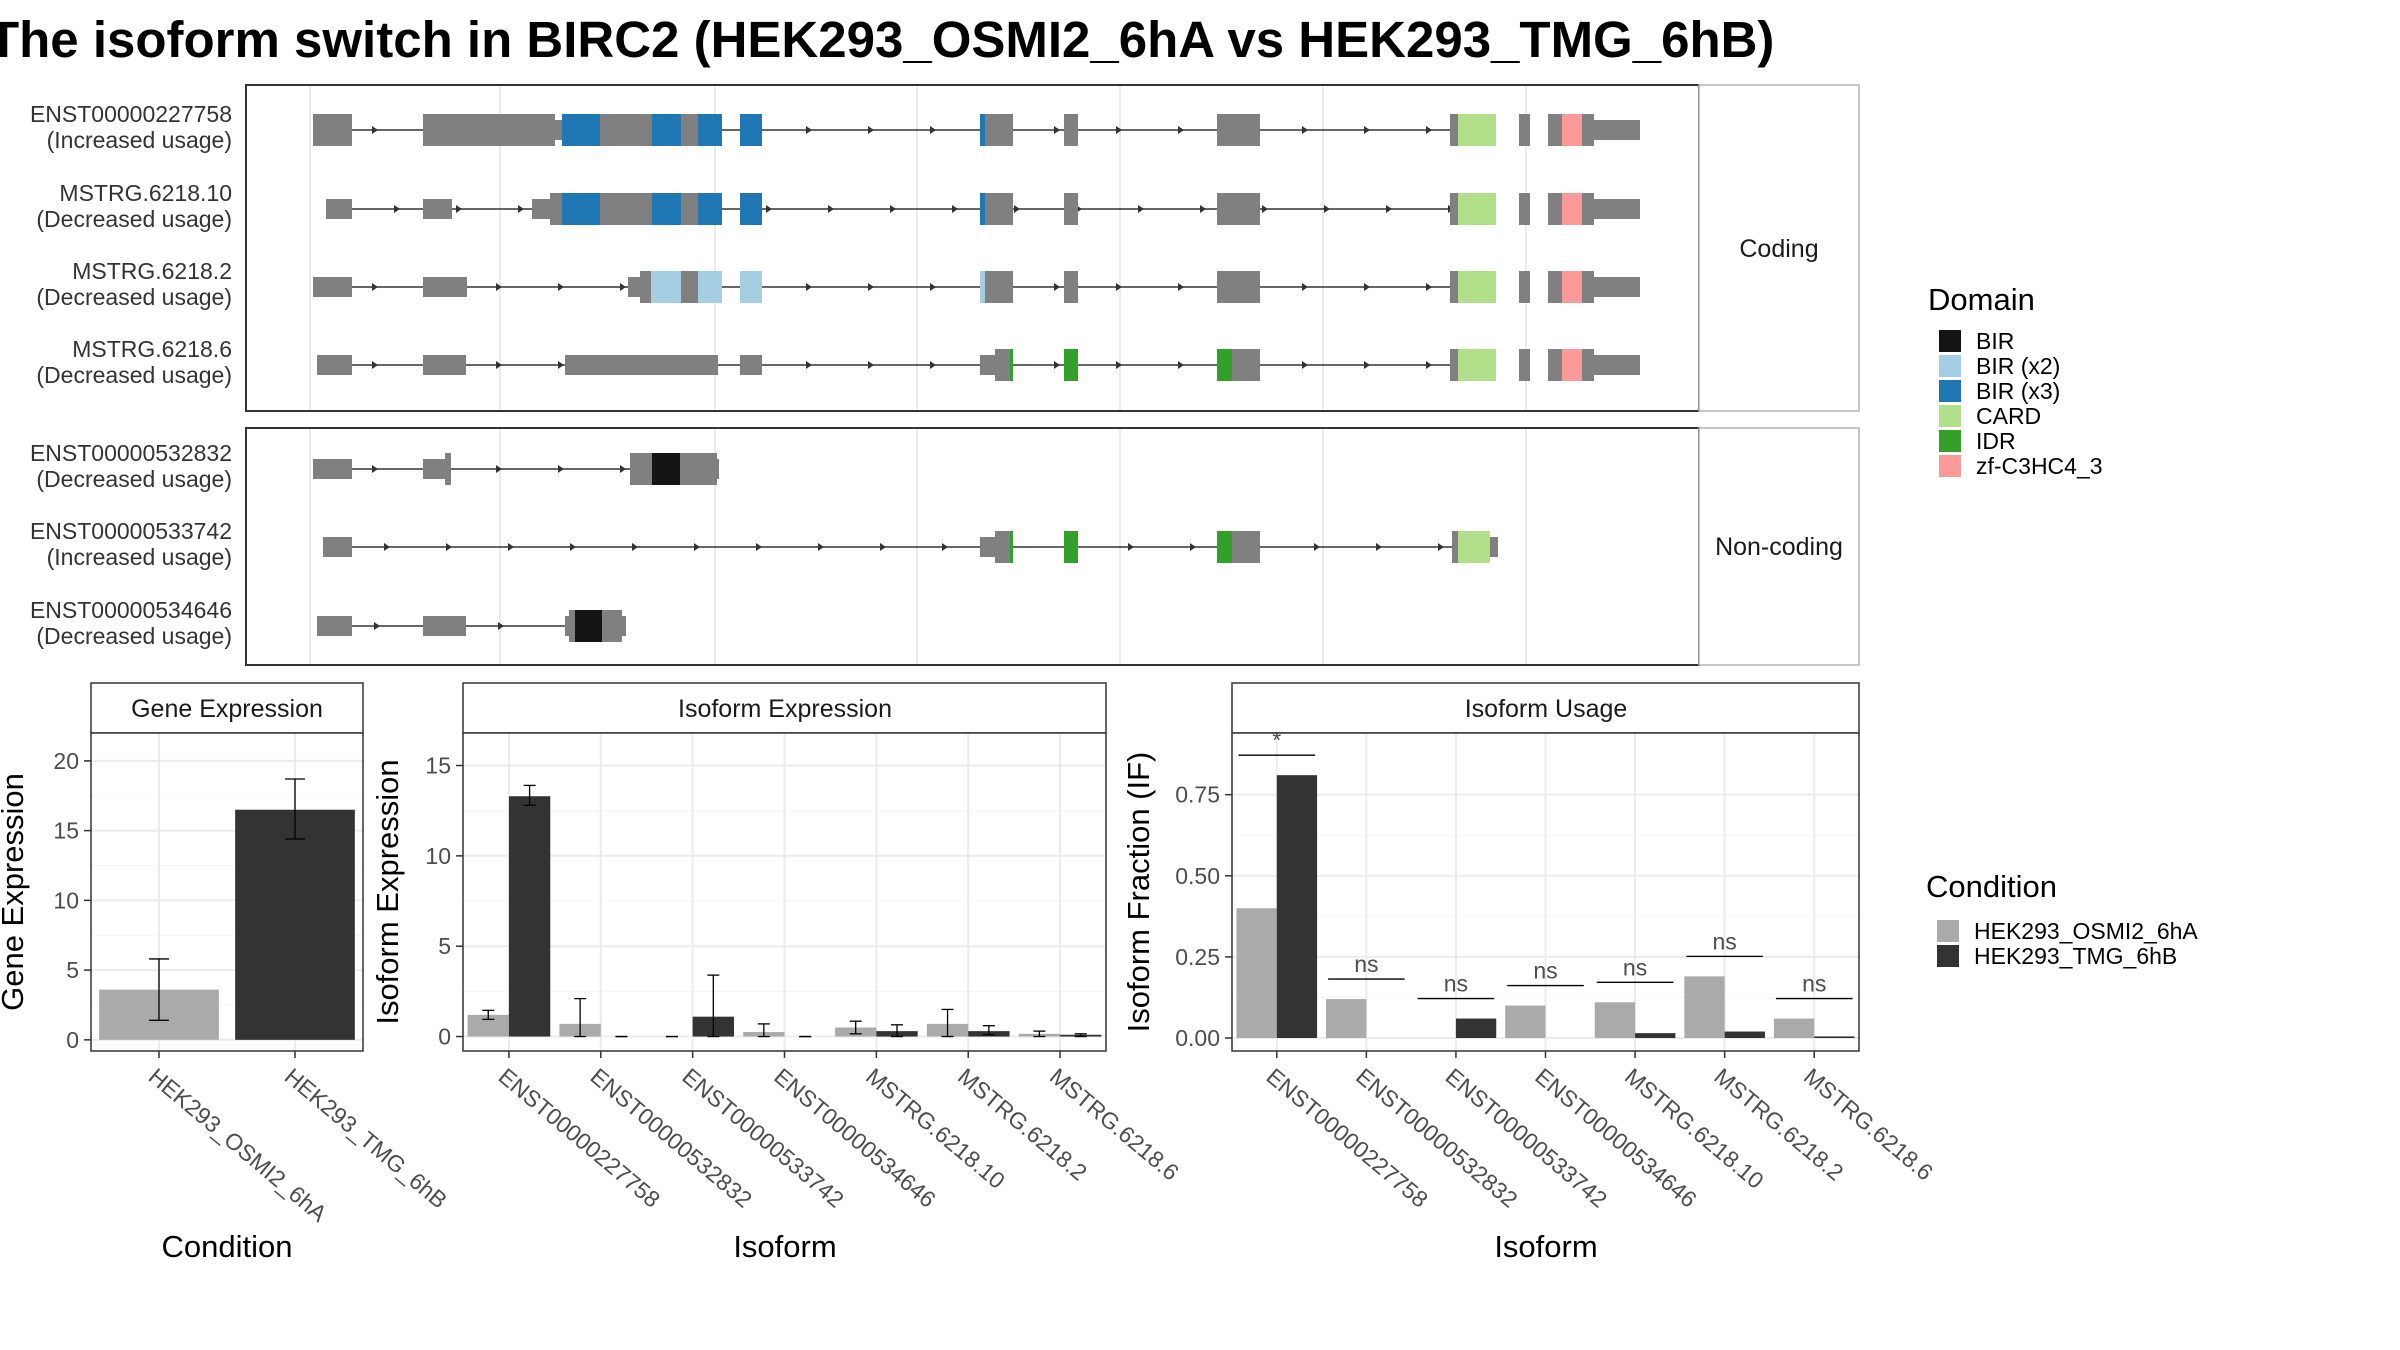 The width and height of the screenshot is (2400, 1350). Describe the element at coordinates (1545, 1246) in the screenshot. I see `x-axis-title: Isoform` at that location.